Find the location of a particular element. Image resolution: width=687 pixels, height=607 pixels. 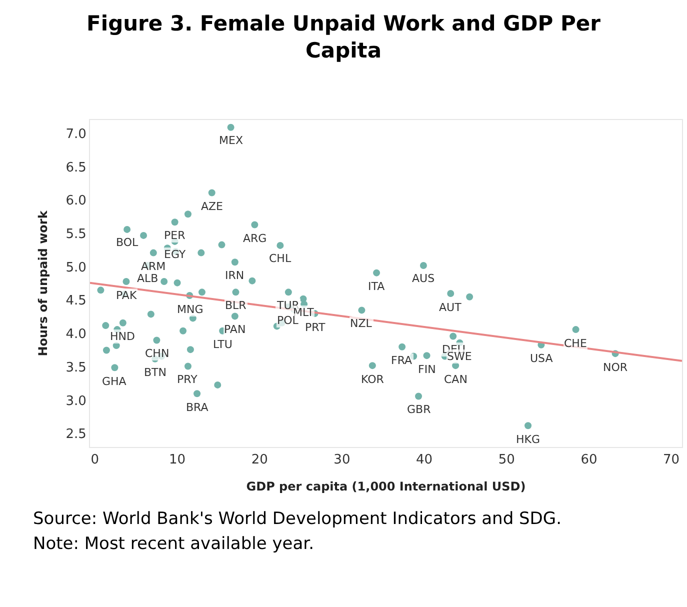

y-tick-label: 4.0 is located at coordinates (76, 334).